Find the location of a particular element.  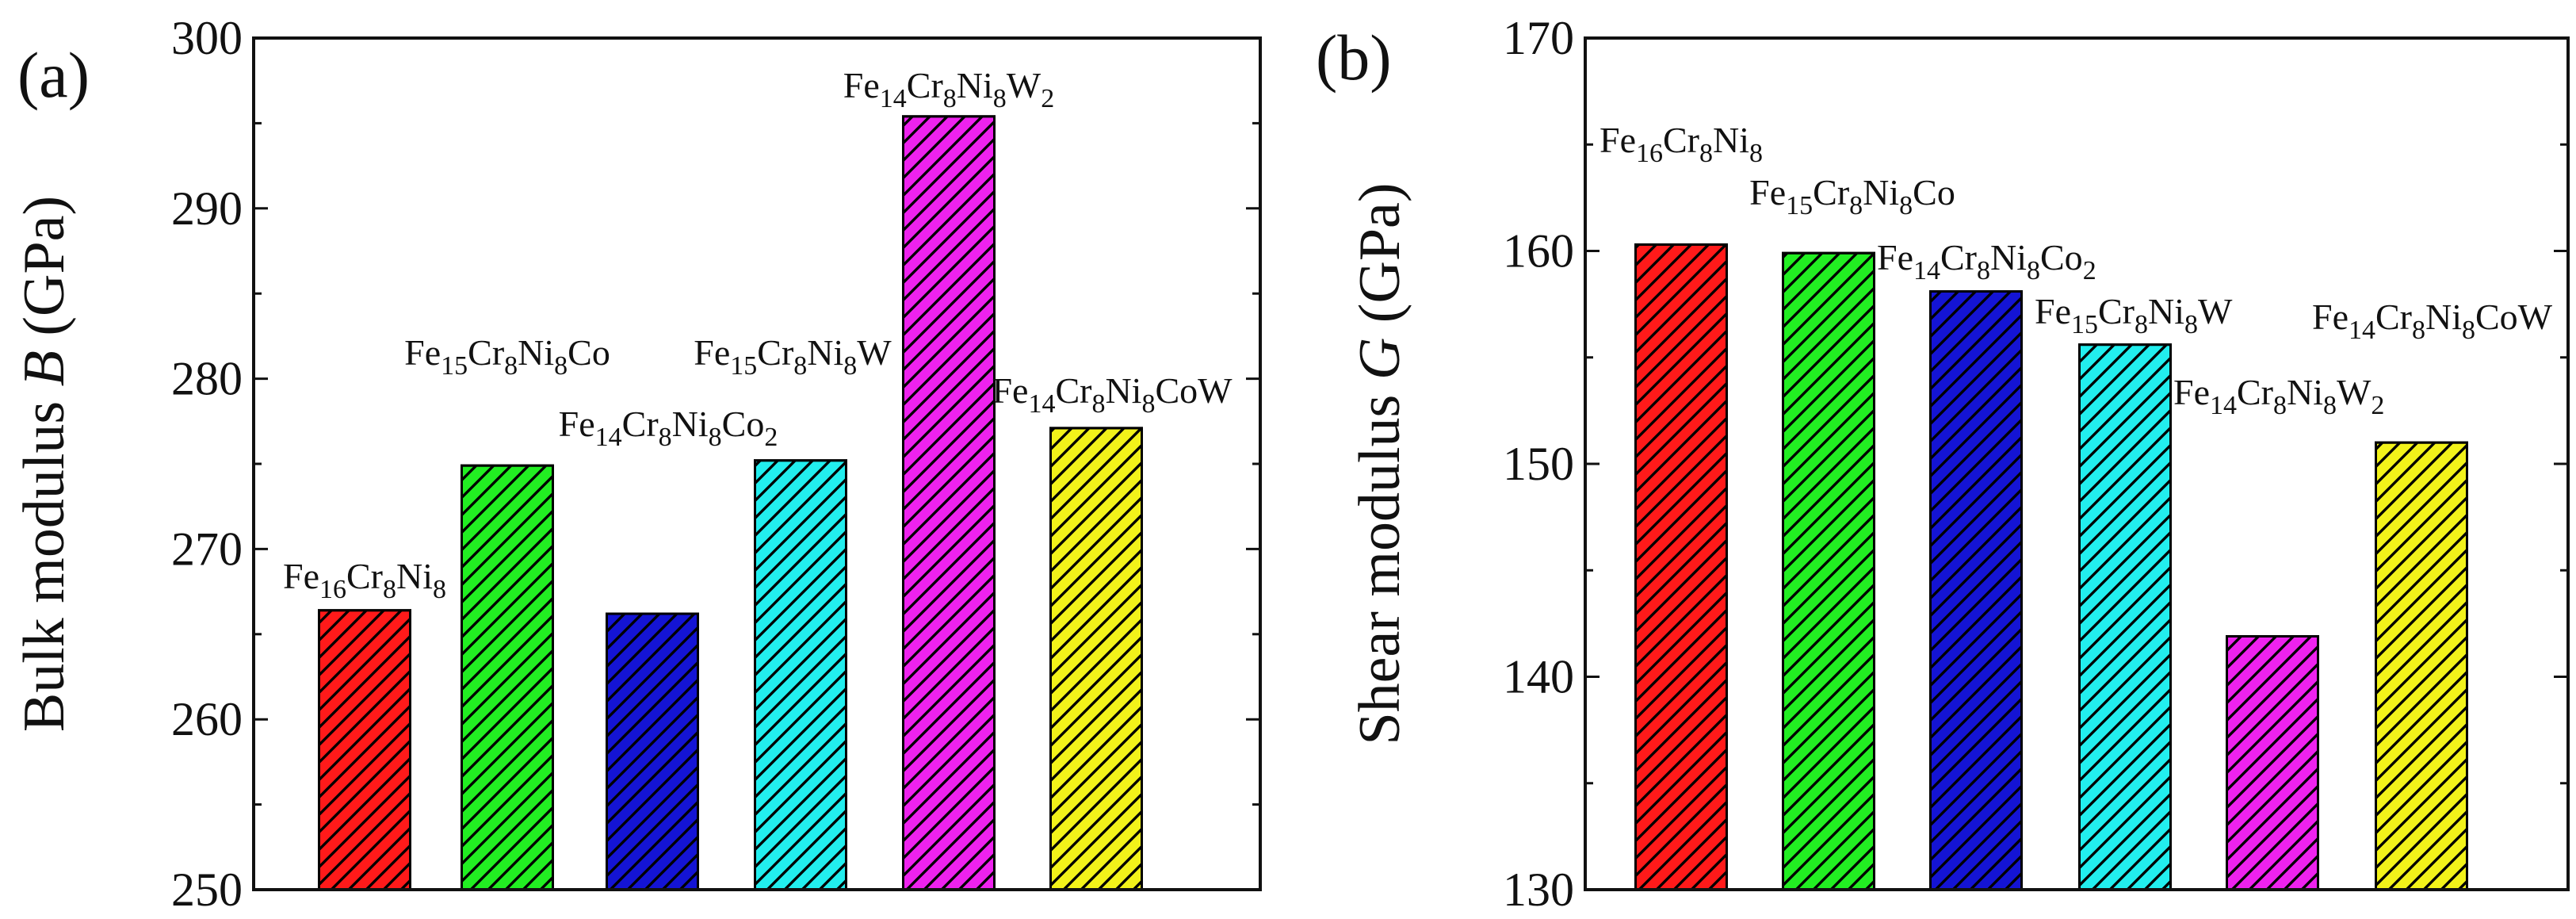

y-tick-label: 160 is located at coordinates (1538, 251).